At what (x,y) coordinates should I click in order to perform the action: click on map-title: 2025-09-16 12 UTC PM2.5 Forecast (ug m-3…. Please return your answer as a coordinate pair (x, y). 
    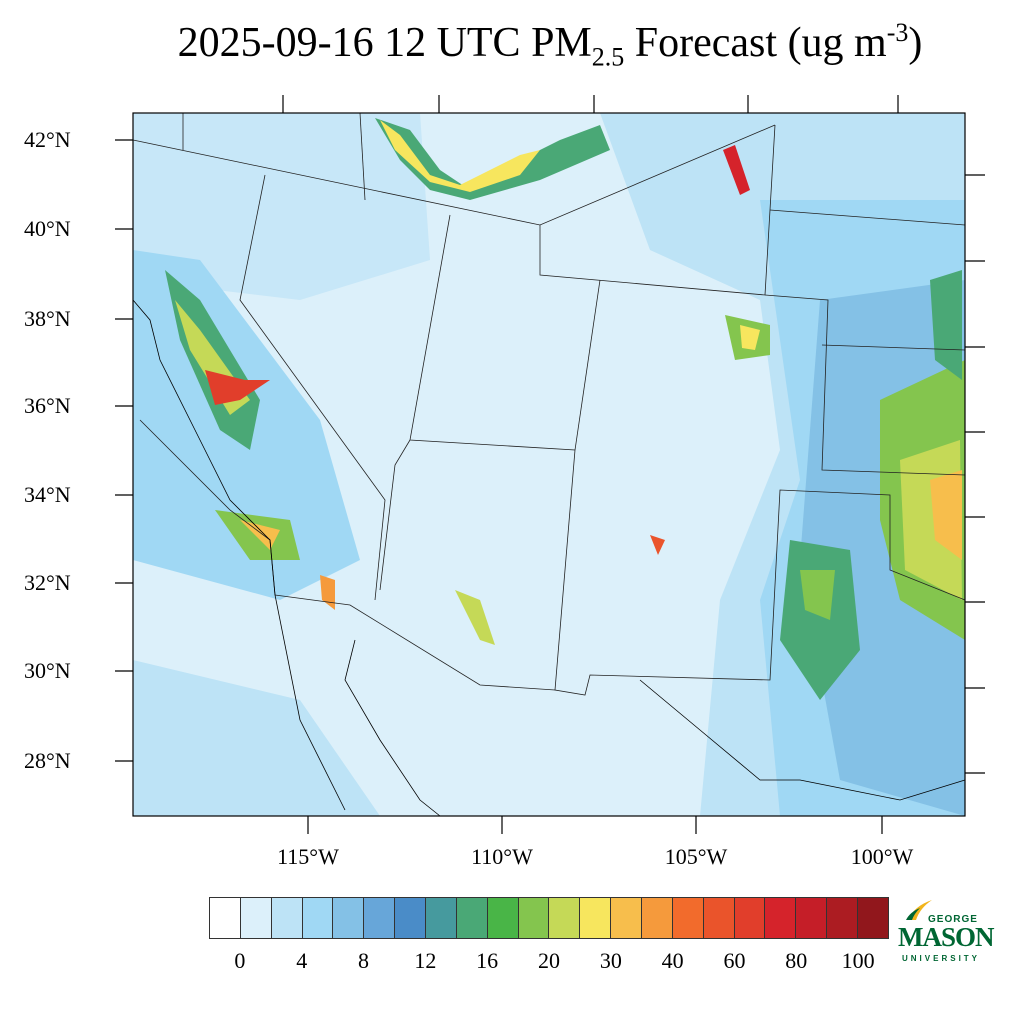
    Looking at the image, I should click on (512, 45).